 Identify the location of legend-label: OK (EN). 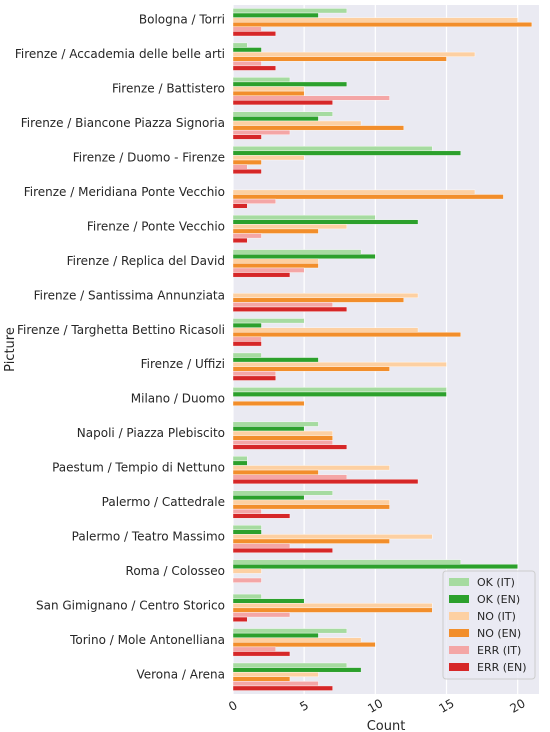
(498, 599).